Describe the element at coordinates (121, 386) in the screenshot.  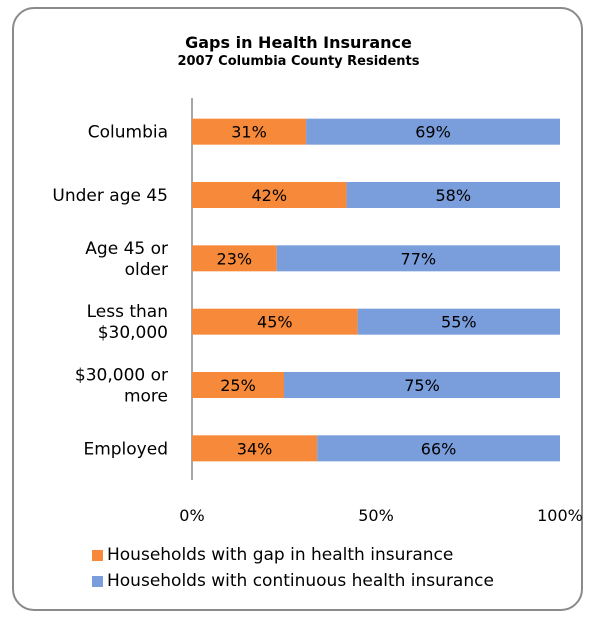
I see `category-label: $30,000 or more` at that location.